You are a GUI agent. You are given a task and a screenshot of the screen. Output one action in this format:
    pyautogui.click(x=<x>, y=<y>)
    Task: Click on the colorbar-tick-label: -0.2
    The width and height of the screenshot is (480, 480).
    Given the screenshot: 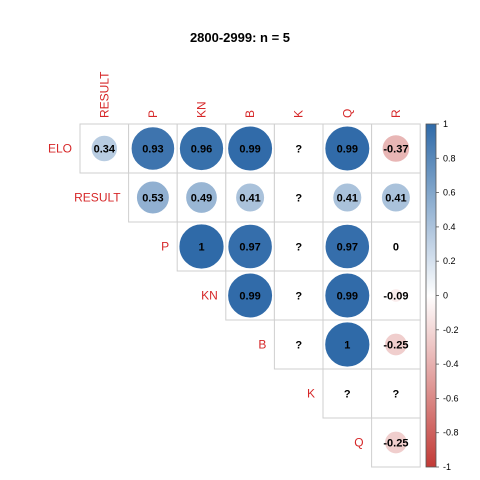 What is the action you would take?
    pyautogui.click(x=451, y=330)
    